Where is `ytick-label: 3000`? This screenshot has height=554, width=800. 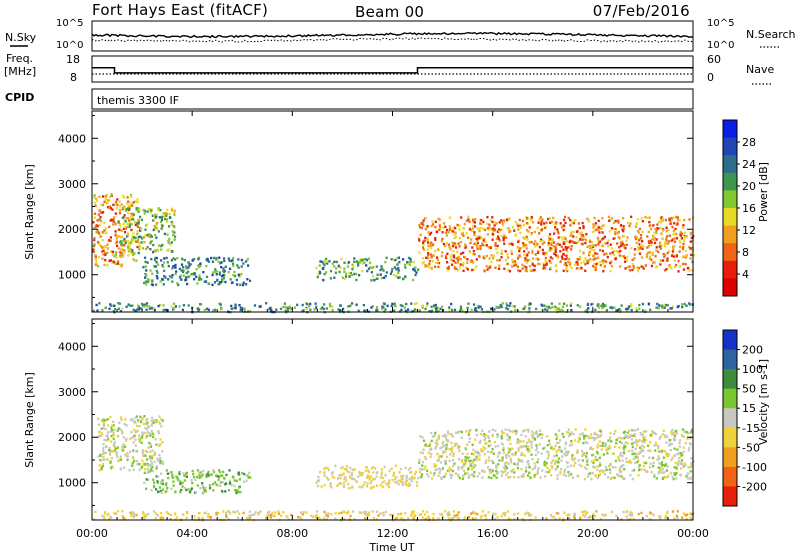 ytick-label: 3000 is located at coordinates (72, 184).